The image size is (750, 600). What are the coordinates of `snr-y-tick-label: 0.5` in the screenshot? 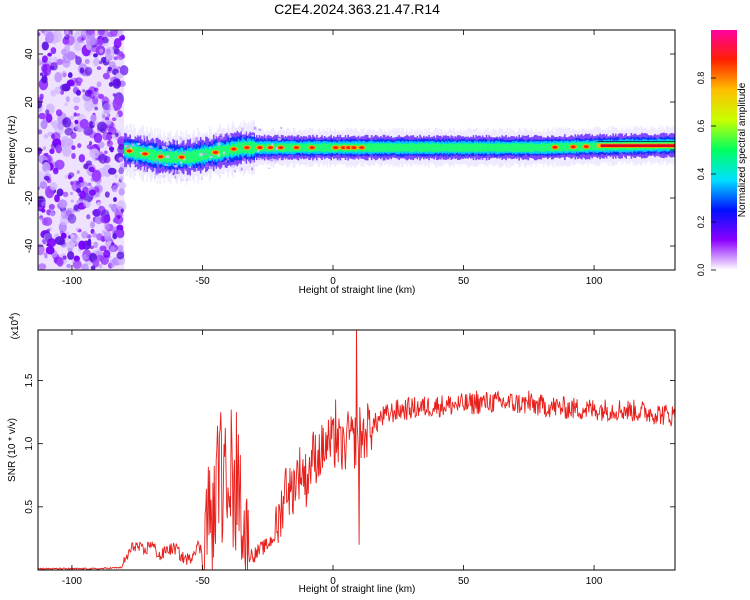 It's located at (29, 506).